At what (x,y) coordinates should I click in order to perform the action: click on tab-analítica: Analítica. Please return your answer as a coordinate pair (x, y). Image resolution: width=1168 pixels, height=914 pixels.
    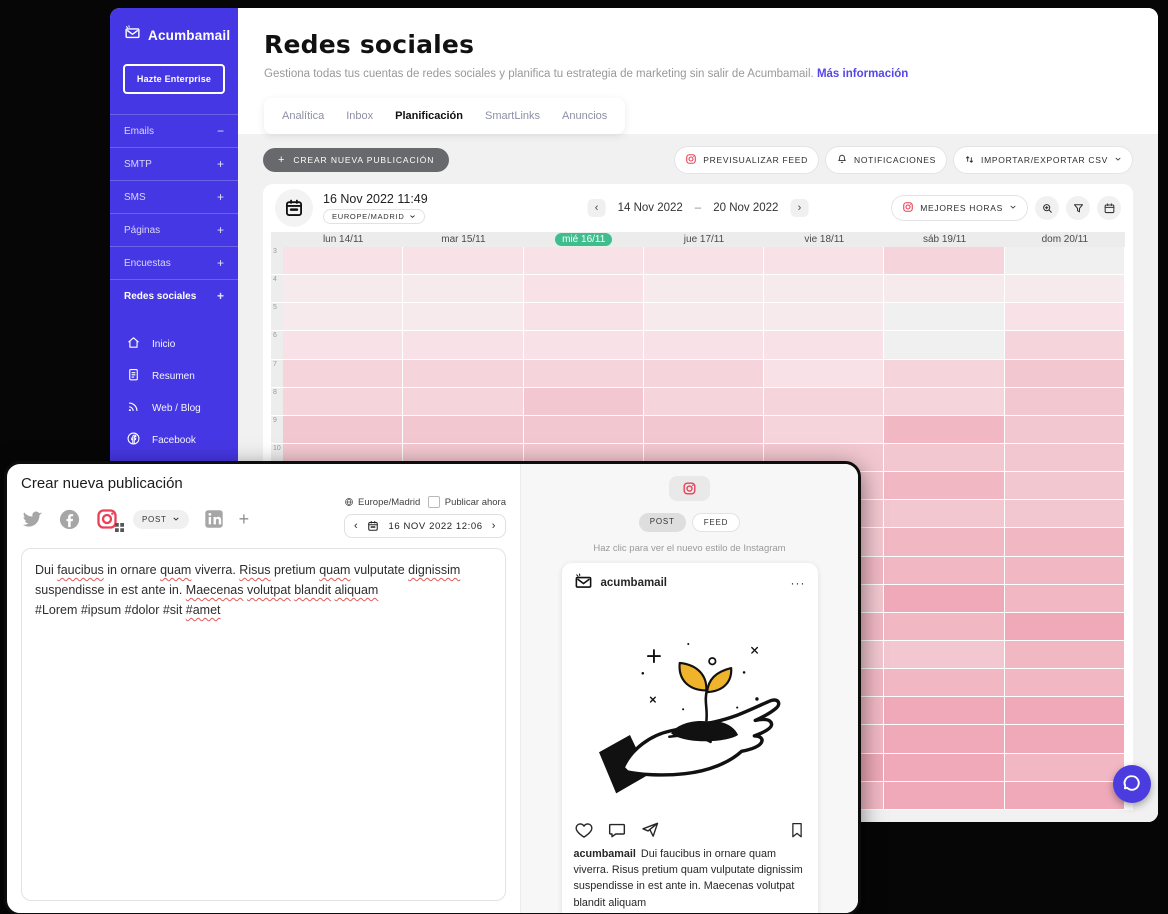
    Looking at the image, I should click on (303, 116).